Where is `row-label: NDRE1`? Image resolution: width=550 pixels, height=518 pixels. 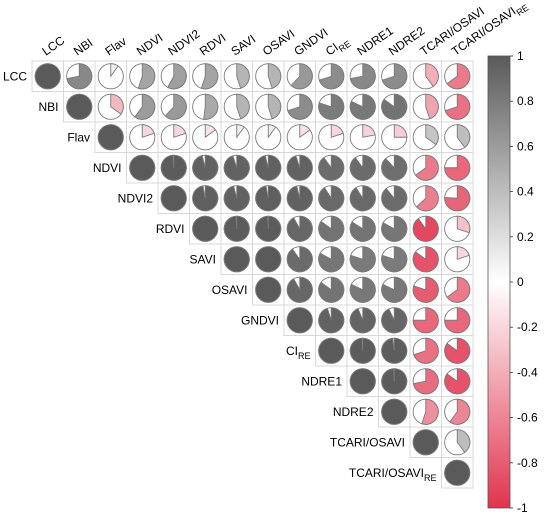 row-label: NDRE1 is located at coordinates (321, 381).